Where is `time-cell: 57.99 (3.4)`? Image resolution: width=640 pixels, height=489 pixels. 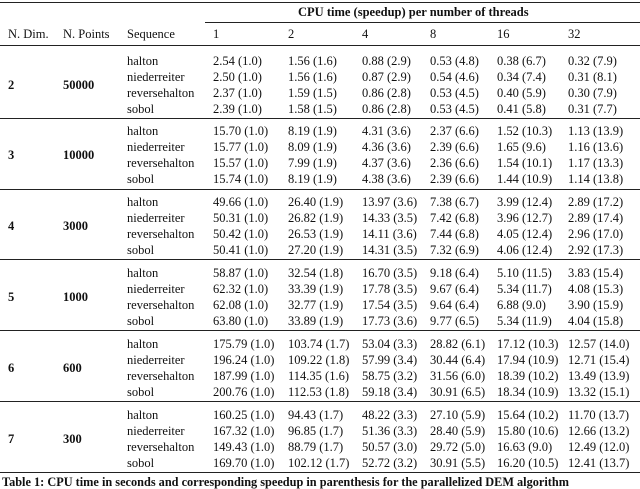
time-cell: 57.99 (3.4) is located at coordinates (390, 359).